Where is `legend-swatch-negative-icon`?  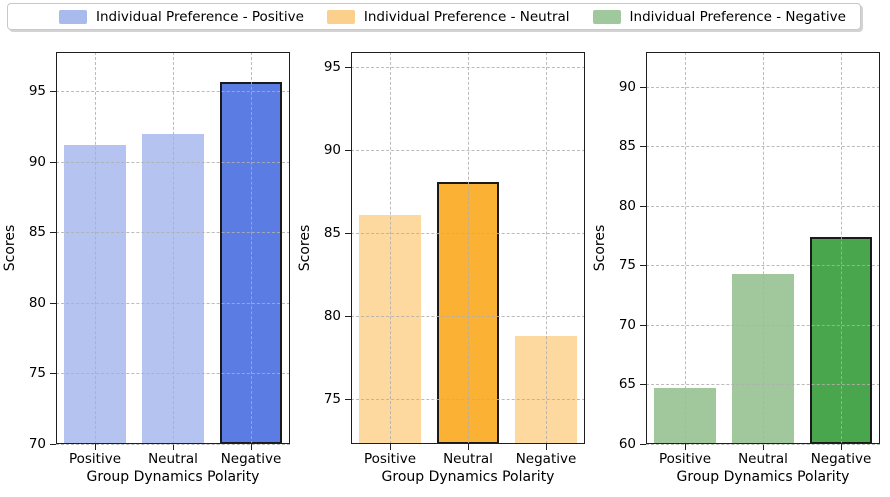 legend-swatch-negative-icon is located at coordinates (606, 16).